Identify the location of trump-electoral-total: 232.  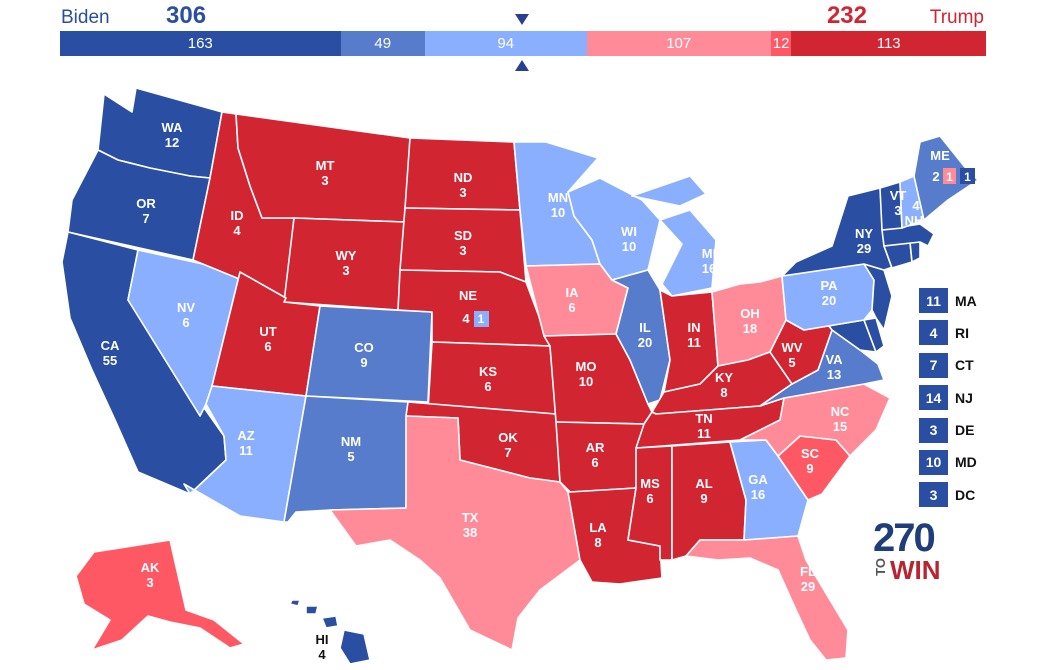
(846, 15).